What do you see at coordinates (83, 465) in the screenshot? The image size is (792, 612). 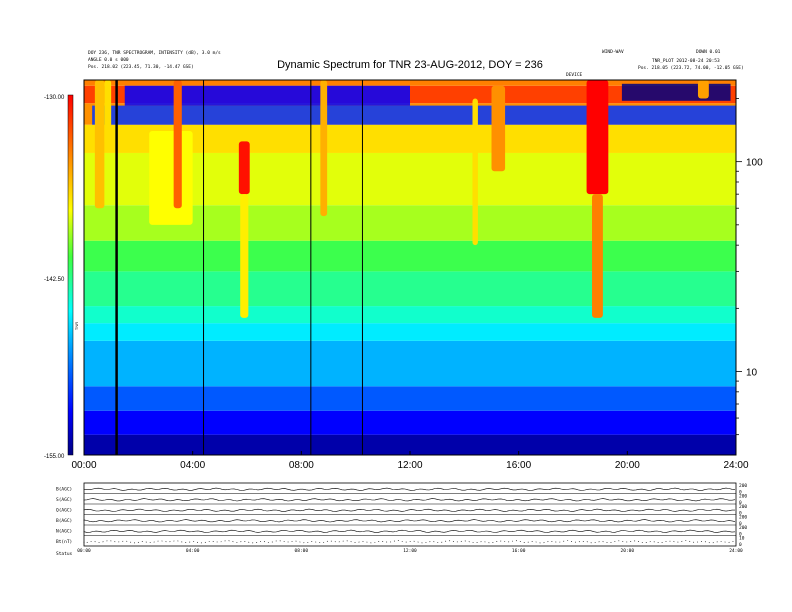 I see `x-tick-label: 00:00` at bounding box center [83, 465].